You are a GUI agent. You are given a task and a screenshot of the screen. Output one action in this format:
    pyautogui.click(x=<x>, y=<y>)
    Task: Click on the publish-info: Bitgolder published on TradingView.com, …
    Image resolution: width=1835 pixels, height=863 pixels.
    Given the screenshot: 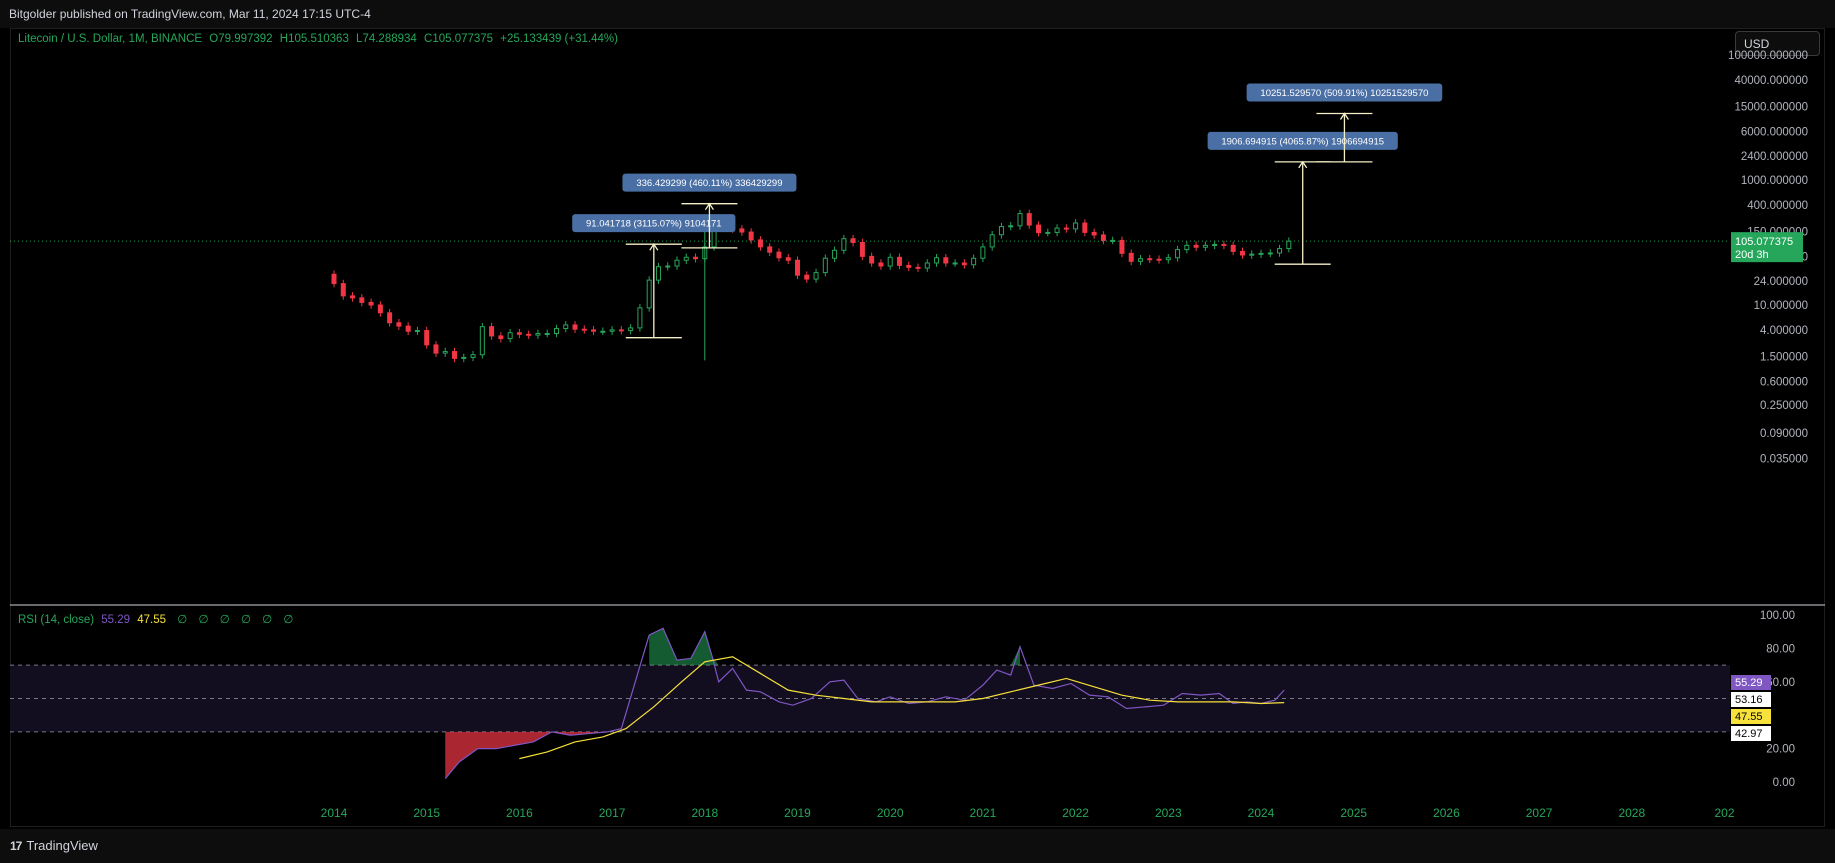 What is the action you would take?
    pyautogui.click(x=190, y=14)
    